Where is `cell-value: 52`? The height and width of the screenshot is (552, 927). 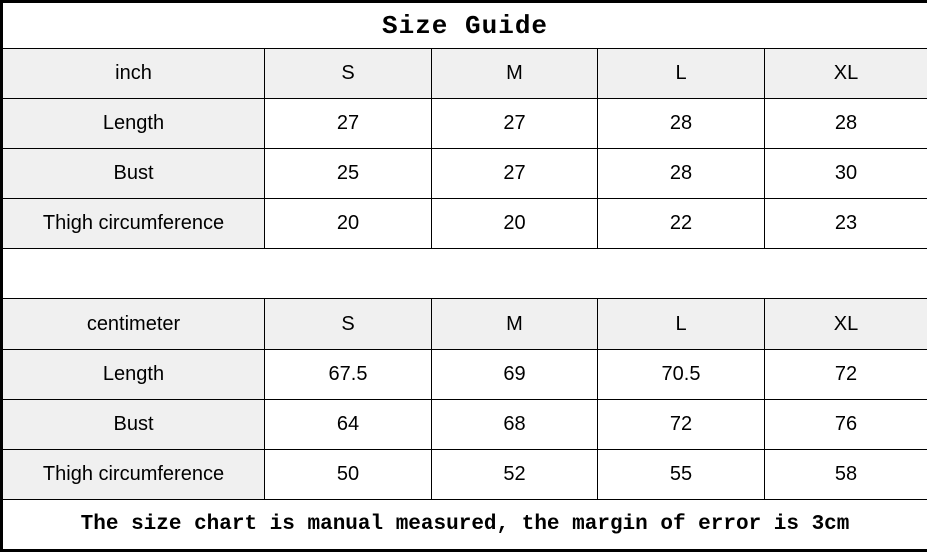
cell-value: 52 is located at coordinates (514, 474).